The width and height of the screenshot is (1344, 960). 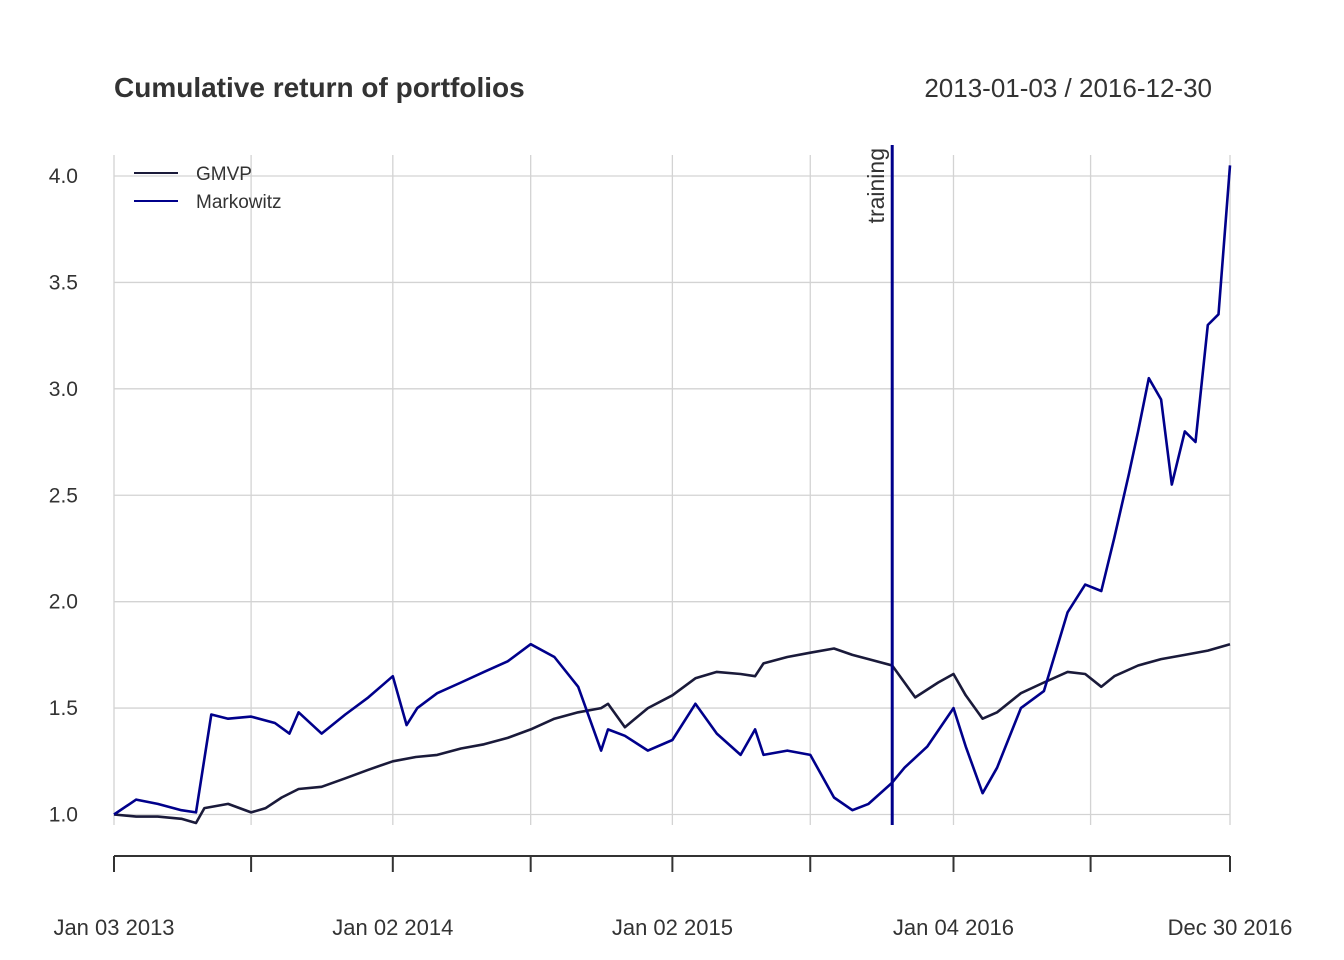 I want to click on chart-date-range: 2013-01-03 / 2016-12-30, so click(x=1068, y=88).